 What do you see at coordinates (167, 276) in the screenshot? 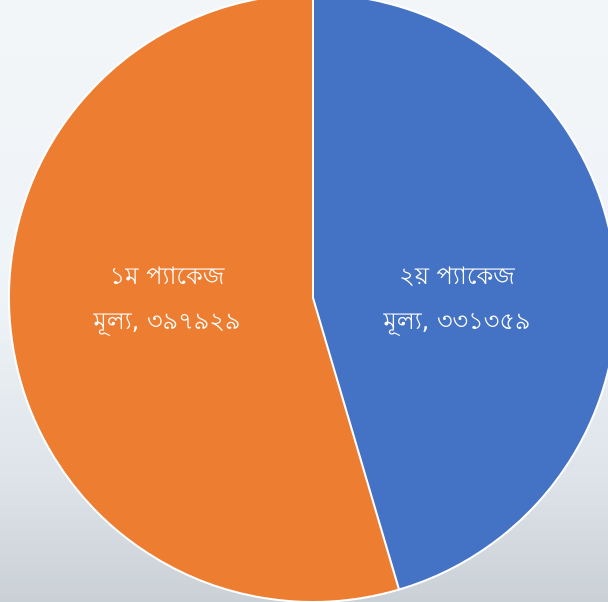
I see `slice-label-package-1-title: ১ম প্যাকেজ` at bounding box center [167, 276].